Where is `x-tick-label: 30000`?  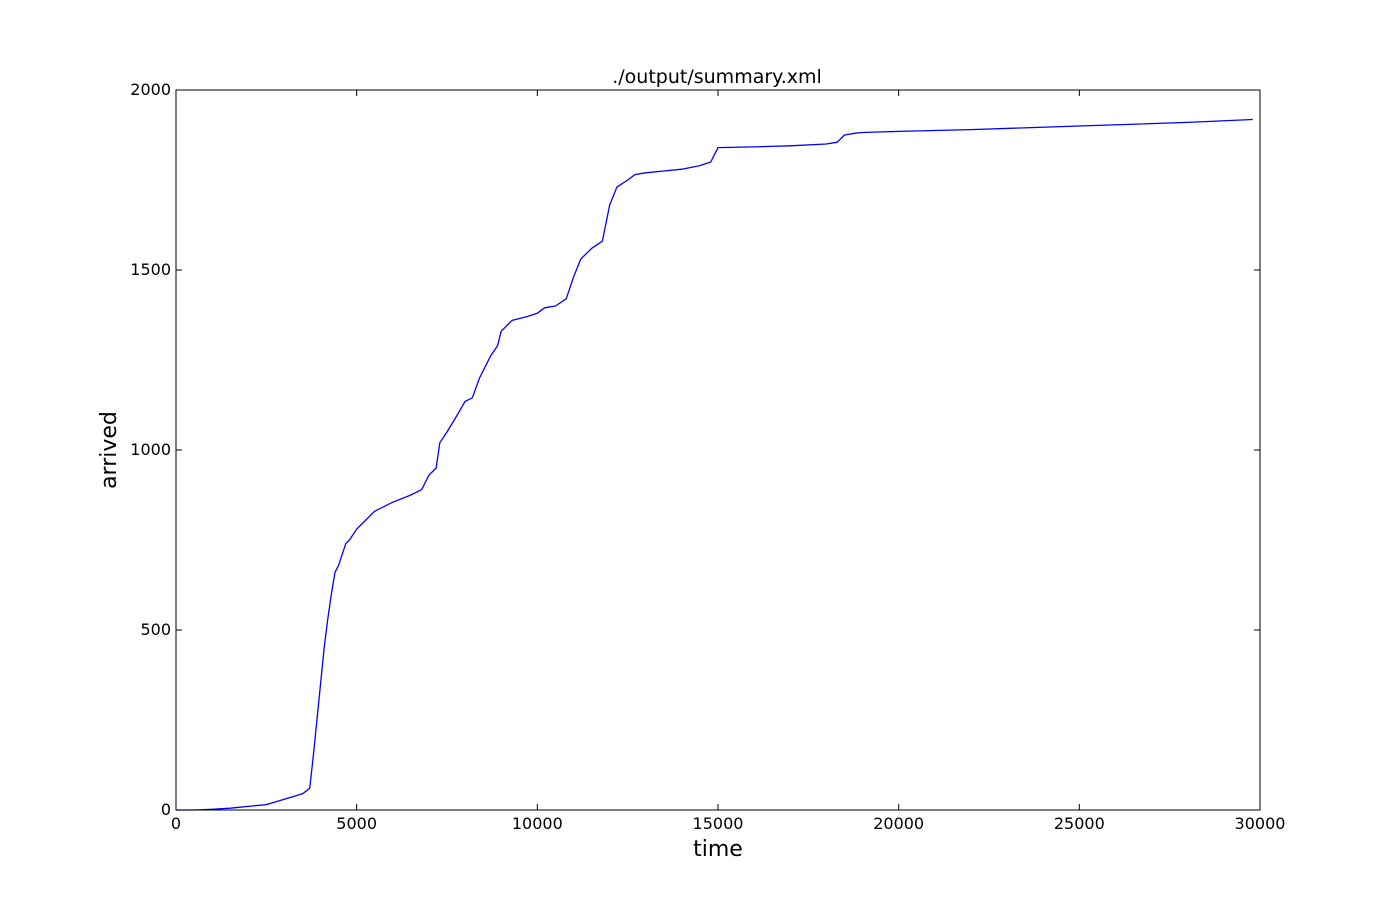 x-tick-label: 30000 is located at coordinates (1260, 823).